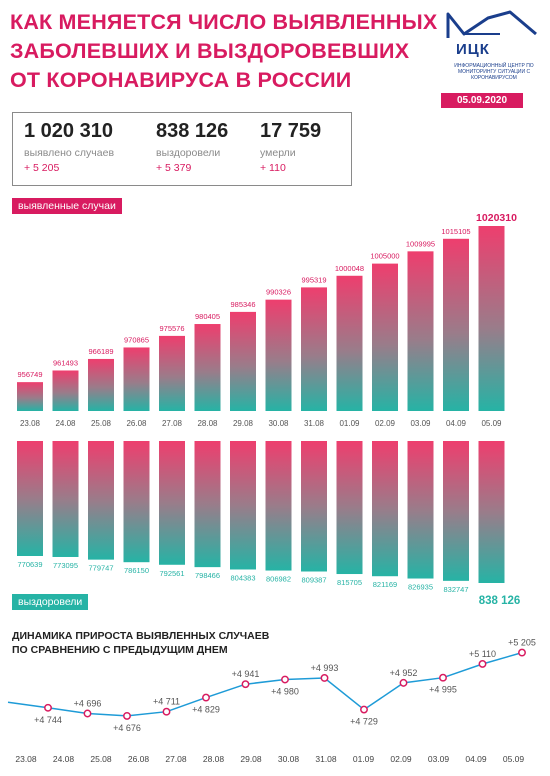 This screenshot has height=776, width=550. I want to click on stat-deaths: 17 759 умерли + 110, so click(290, 147).